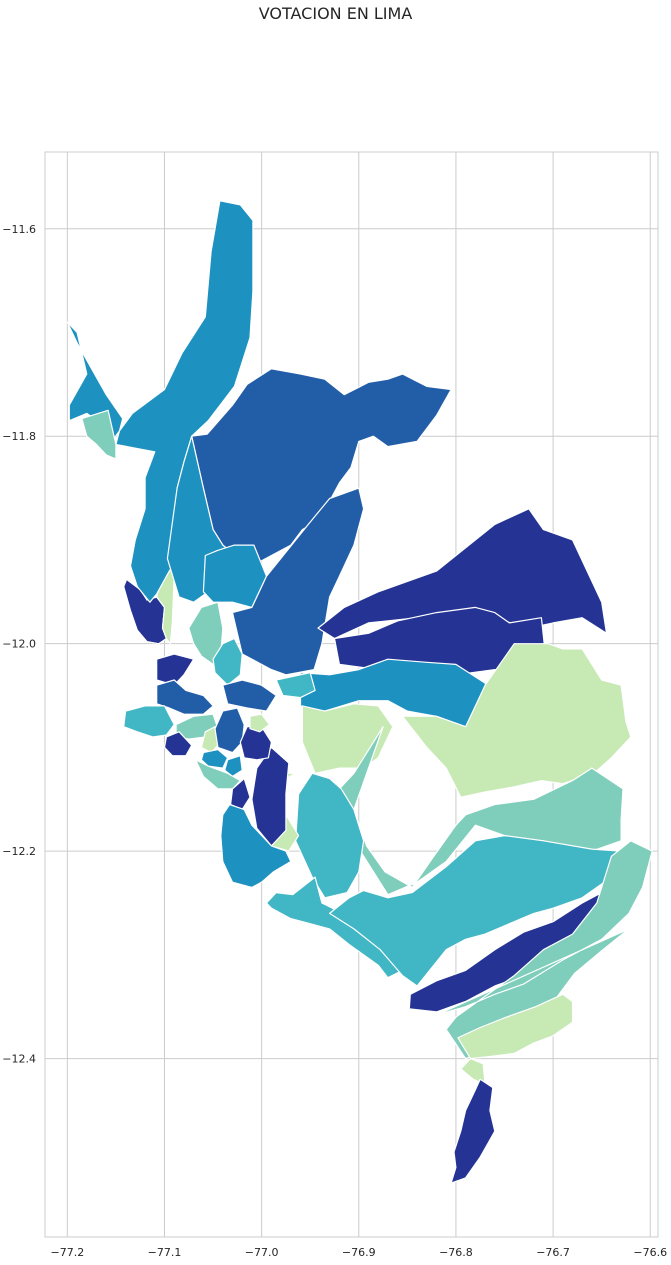 The width and height of the screenshot is (671, 1265). I want to click on x-tick-label: −76.6, so click(650, 1252).